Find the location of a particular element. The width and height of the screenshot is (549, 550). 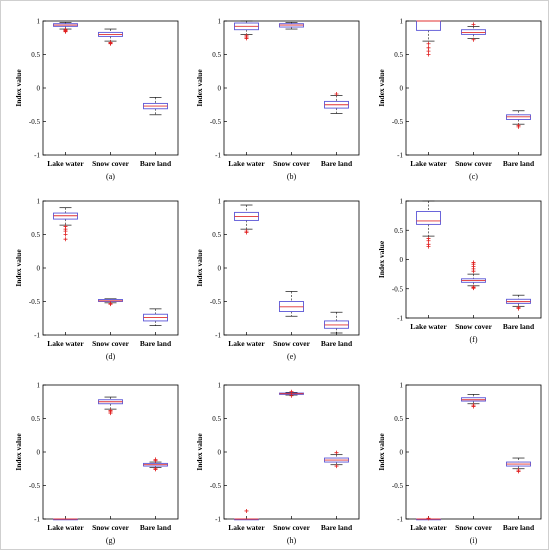

panel-label: (c) is located at coordinates (473, 176).